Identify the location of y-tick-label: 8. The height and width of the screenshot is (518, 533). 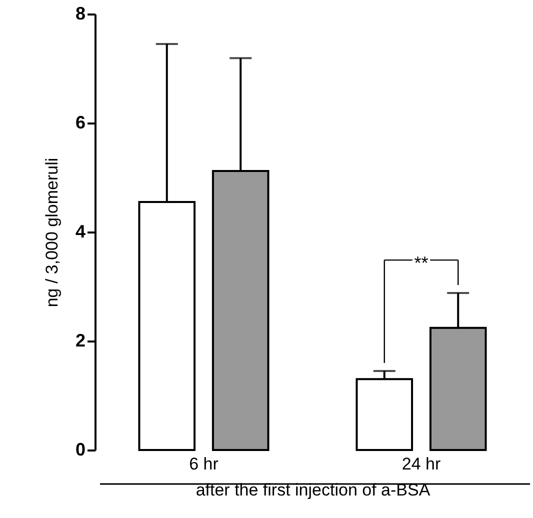
(80, 14).